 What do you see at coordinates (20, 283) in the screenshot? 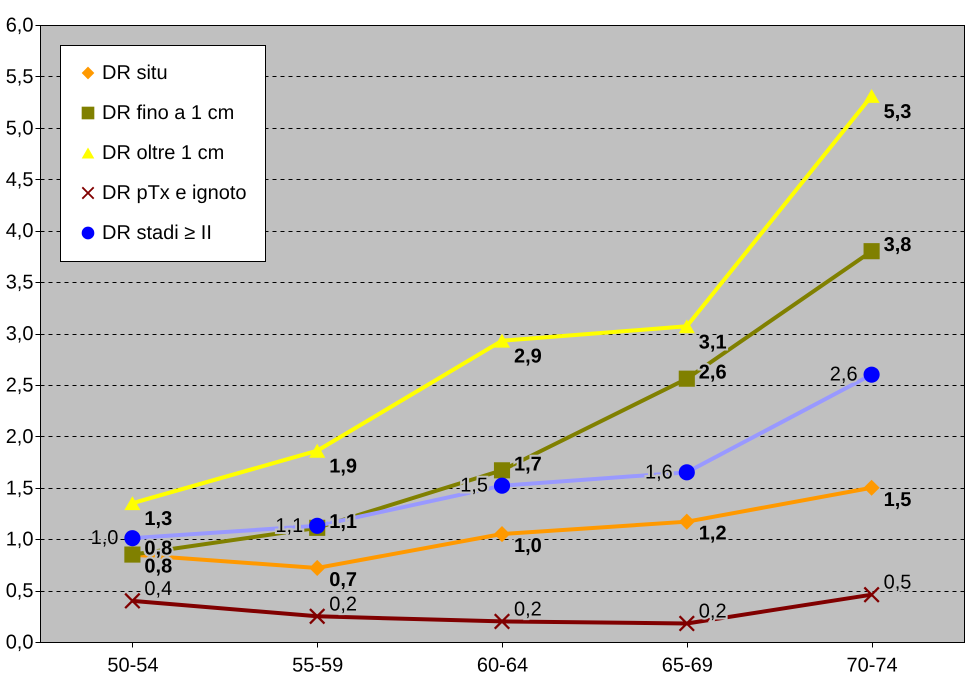
I see `y-tick-label: 3,5` at bounding box center [20, 283].